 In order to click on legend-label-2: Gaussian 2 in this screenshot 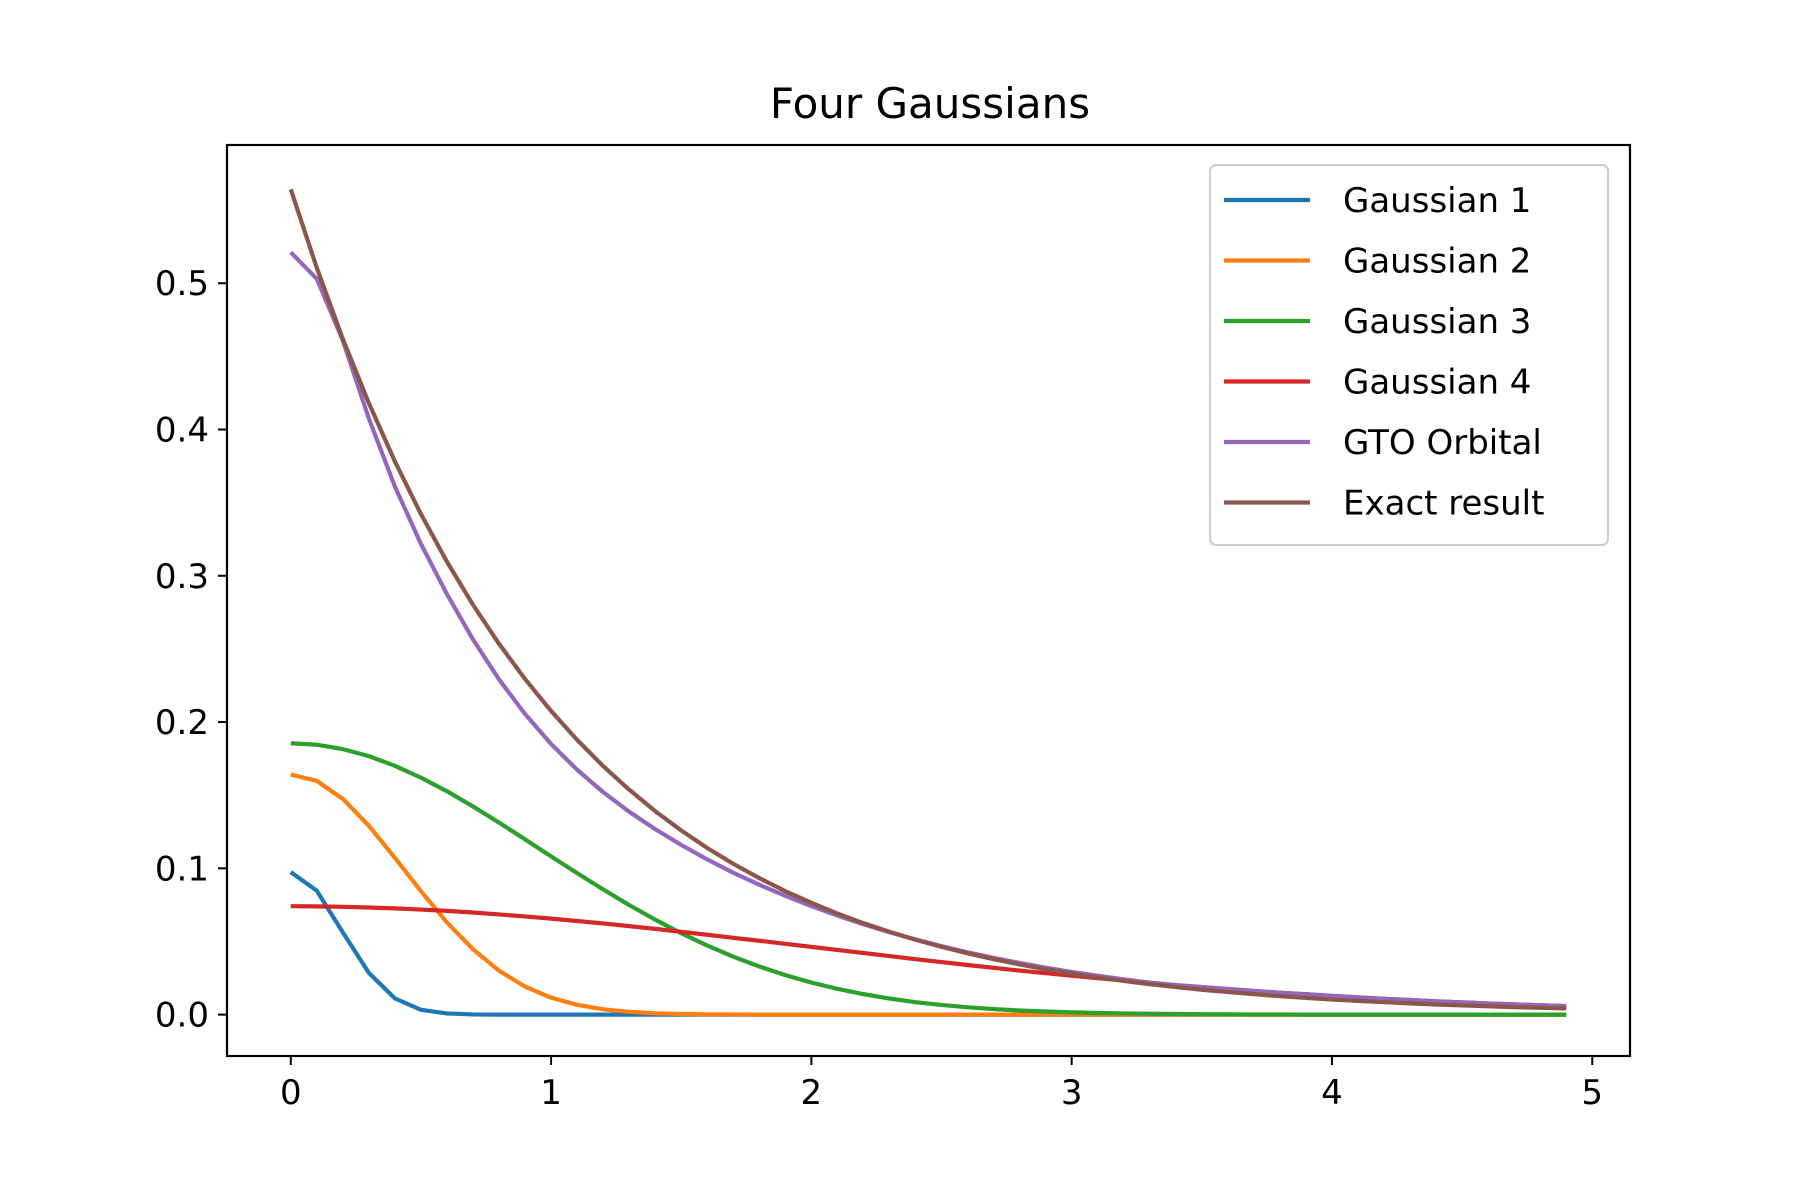, I will do `click(1437, 262)`.